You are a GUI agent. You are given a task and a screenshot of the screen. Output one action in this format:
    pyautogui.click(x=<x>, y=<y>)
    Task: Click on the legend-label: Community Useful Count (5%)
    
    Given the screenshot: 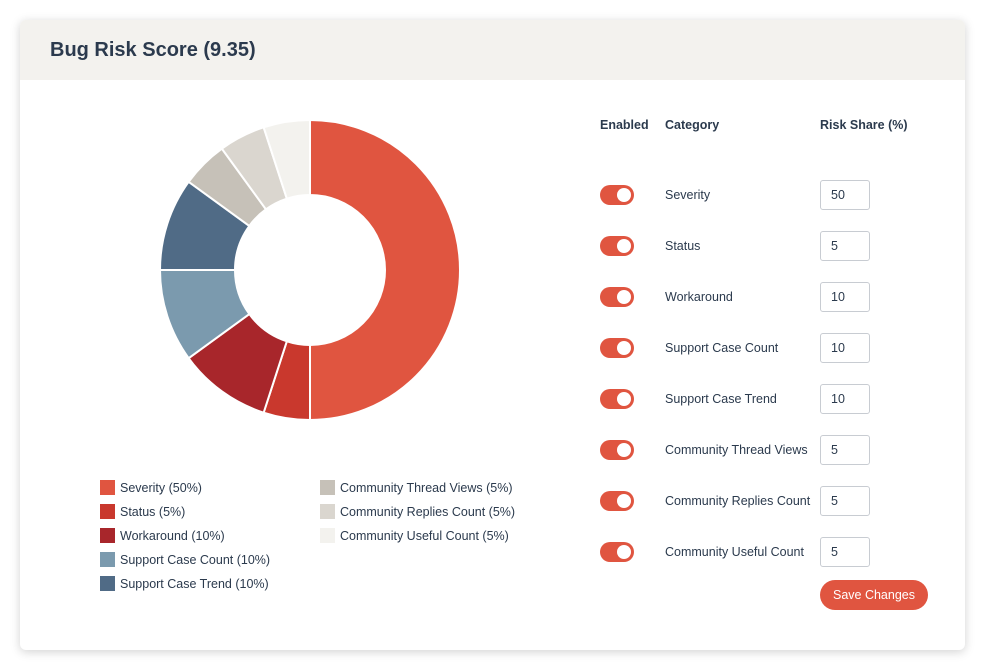 What is the action you would take?
    pyautogui.click(x=424, y=535)
    